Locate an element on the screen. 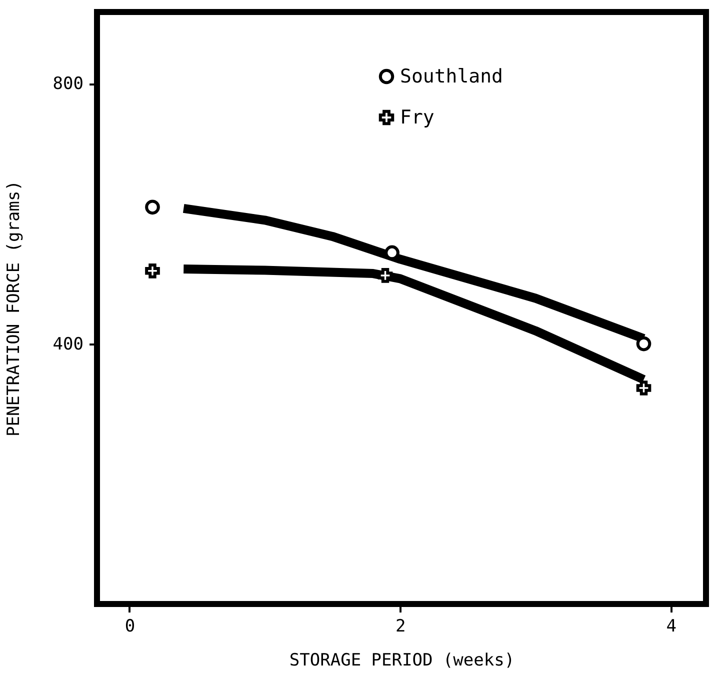  legend-label: Southland is located at coordinates (451, 77).